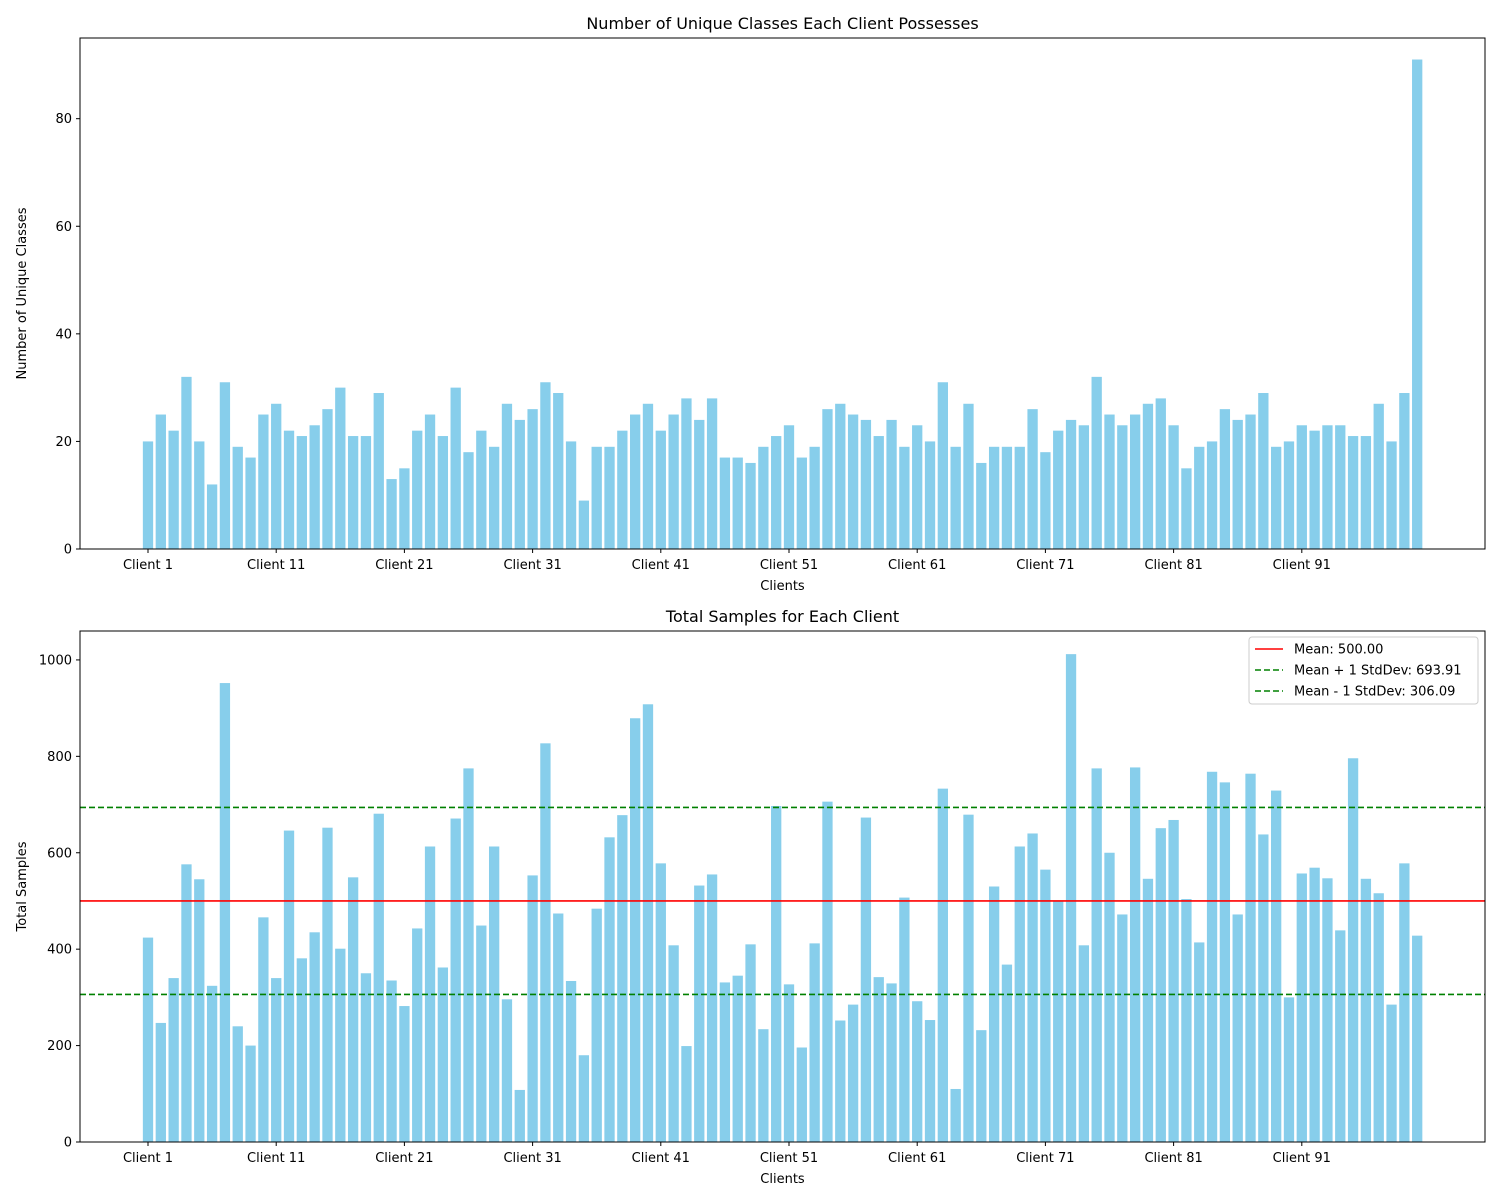 The width and height of the screenshot is (1500, 1200). I want to click on x-tick-label: Client 41, so click(661, 565).